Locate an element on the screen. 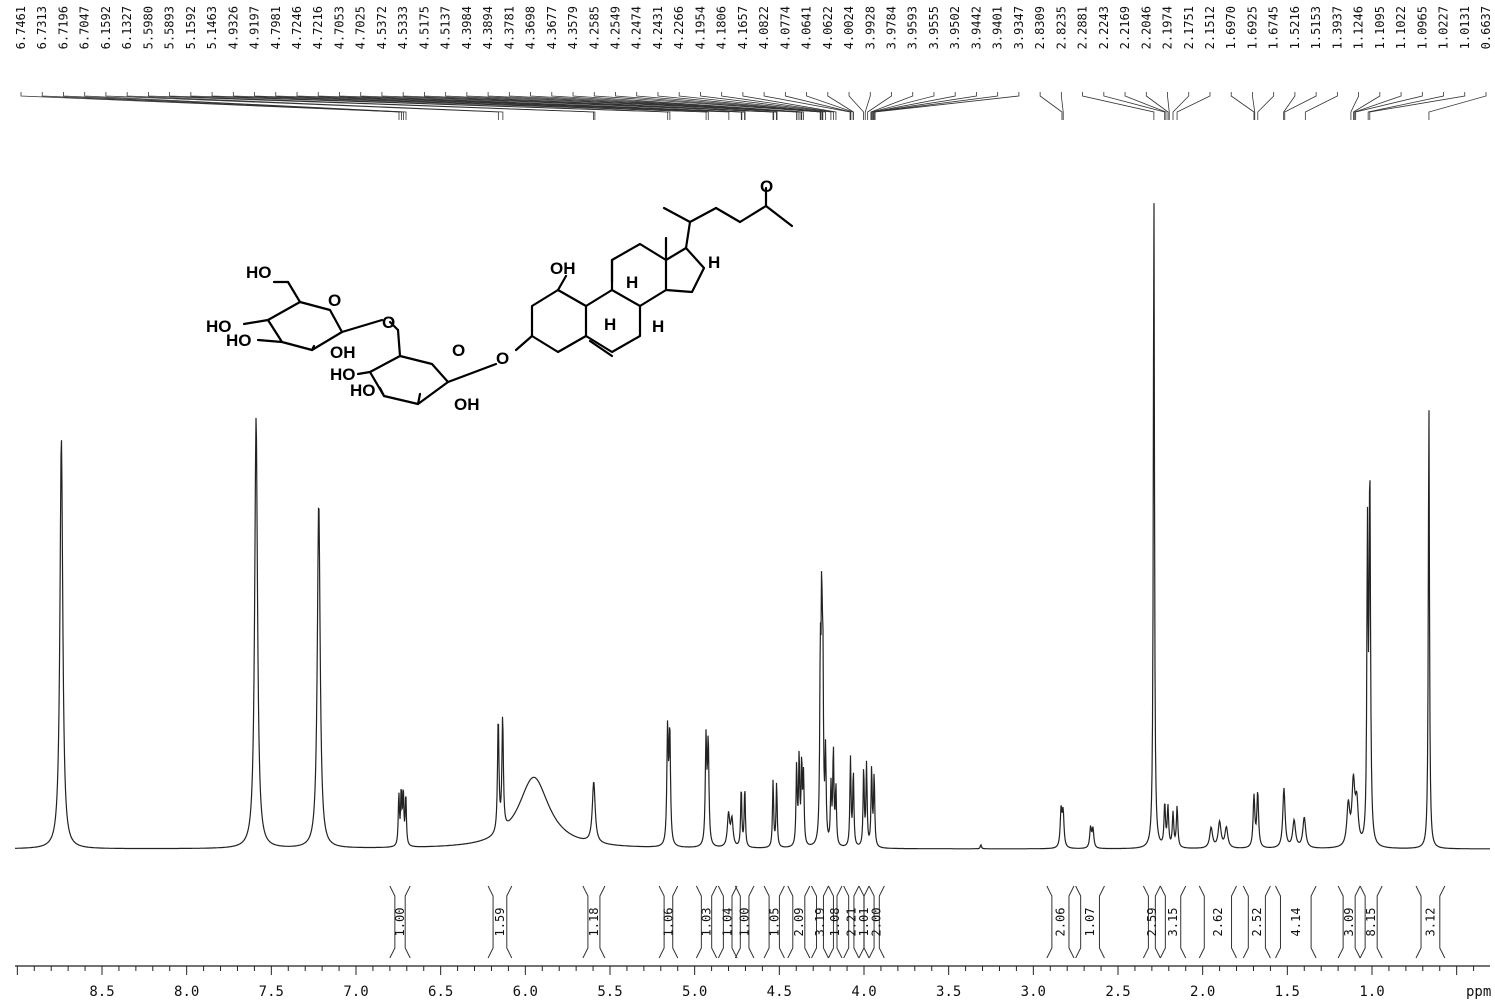 This screenshot has width=1495, height=1004. peak-shift-label: 4.7246 is located at coordinates (297, 27).